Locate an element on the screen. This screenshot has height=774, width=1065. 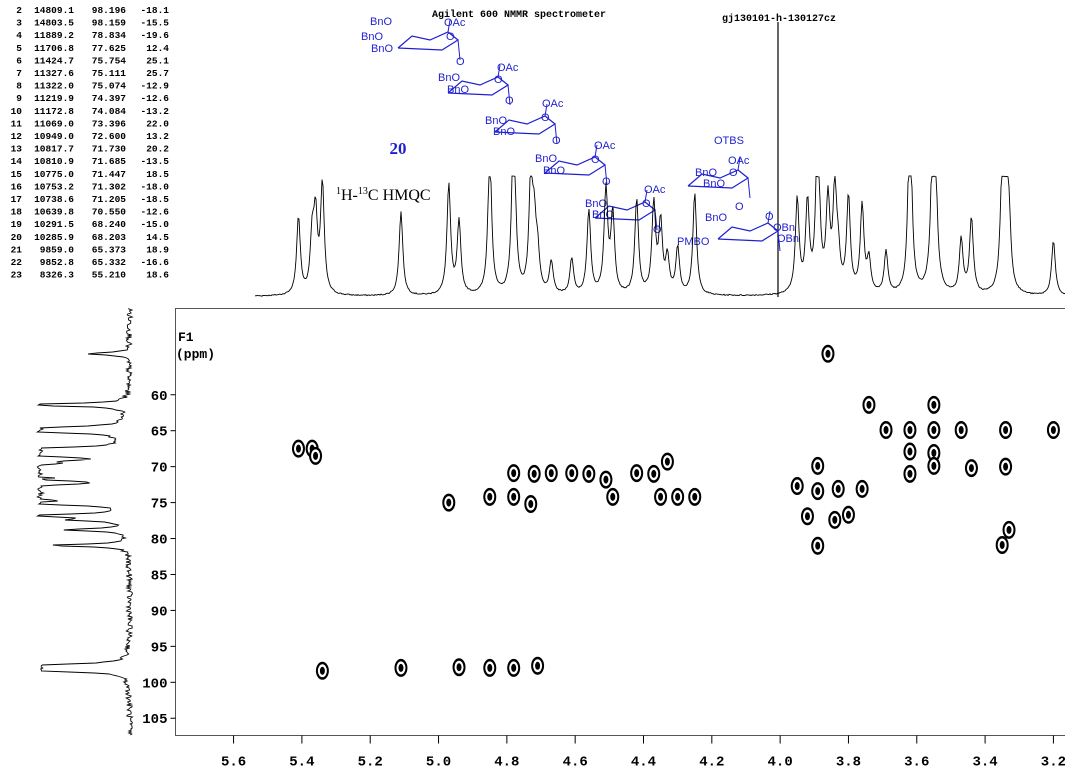
structure-label: OTBS is located at coordinates (729, 141).